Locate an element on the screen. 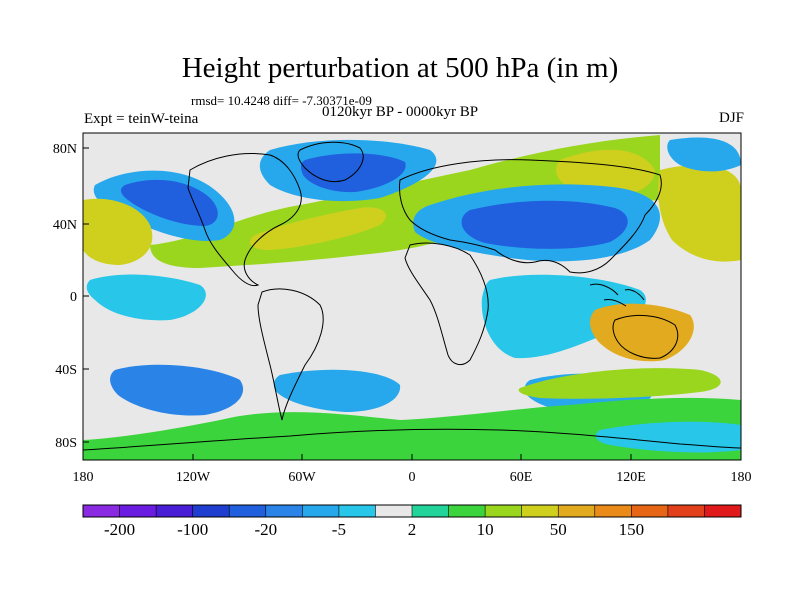 The image size is (800, 600). lat-tick-label: 0 is located at coordinates (73, 297).